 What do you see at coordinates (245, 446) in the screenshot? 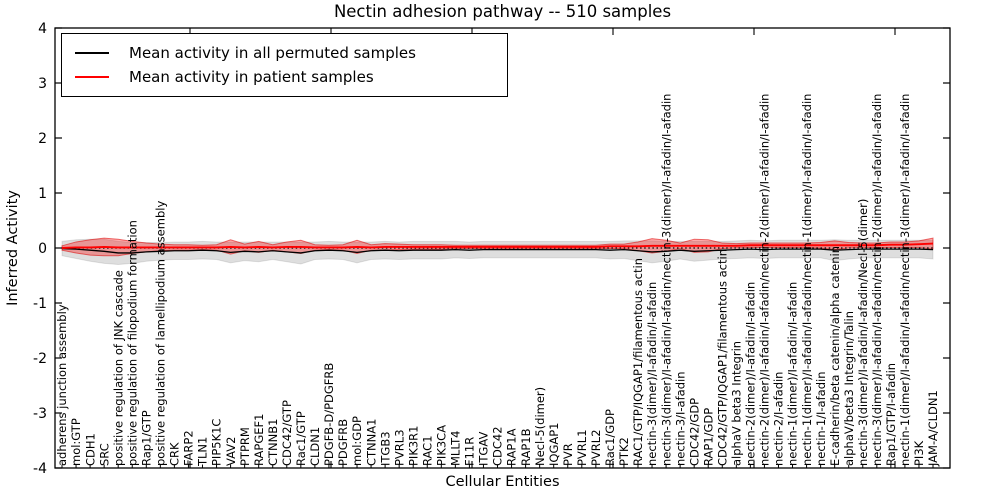
I see `x-tick-label: PTPRM` at bounding box center [245, 446].